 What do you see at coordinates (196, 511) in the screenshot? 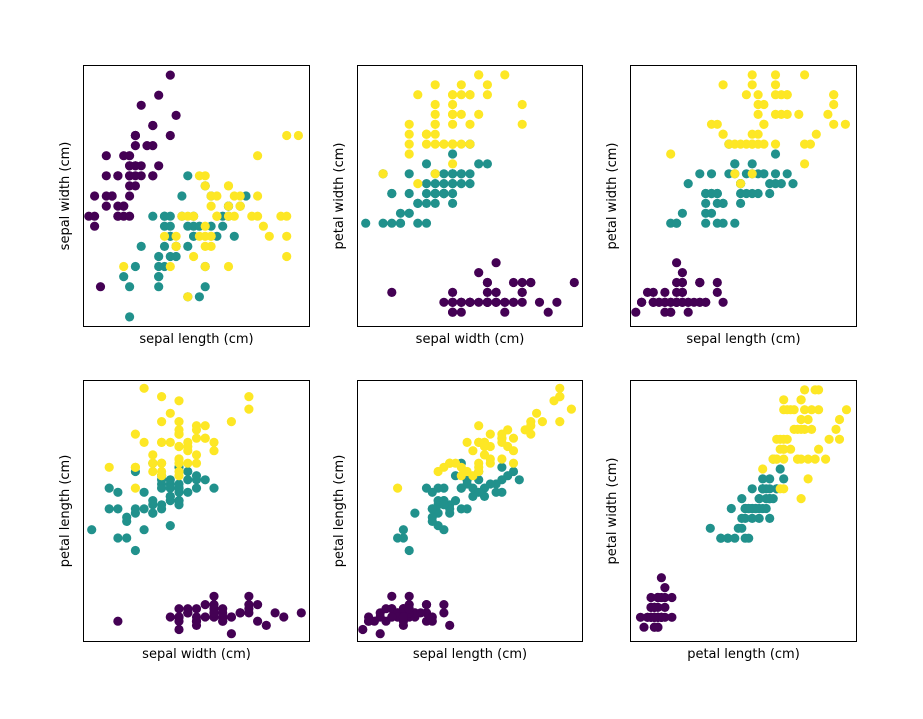
I see `points-group` at bounding box center [196, 511].